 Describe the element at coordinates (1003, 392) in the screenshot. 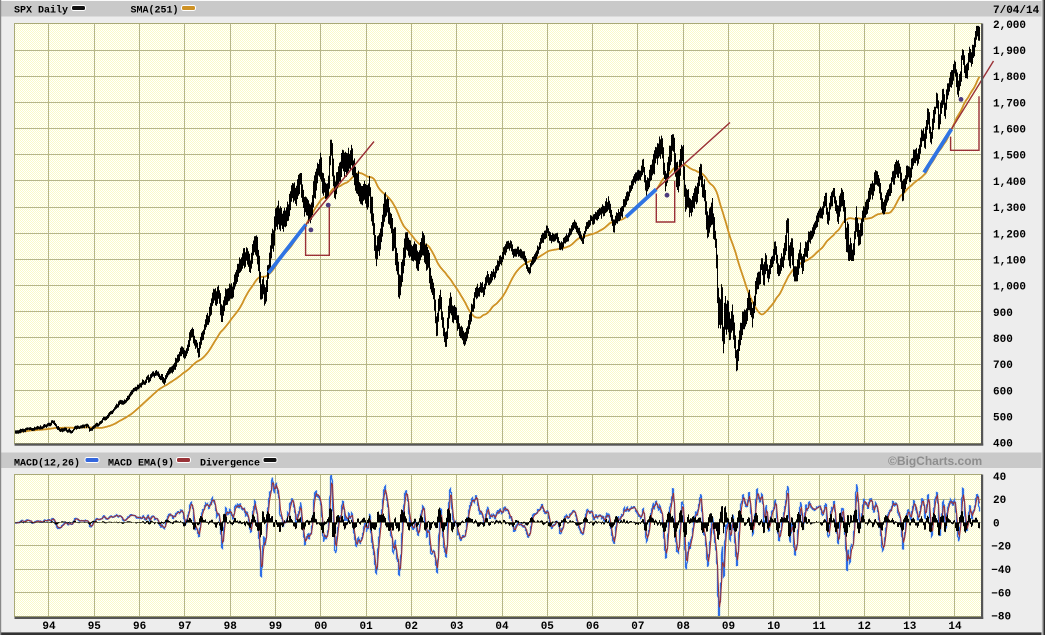

I see `svg-text: 600` at that location.